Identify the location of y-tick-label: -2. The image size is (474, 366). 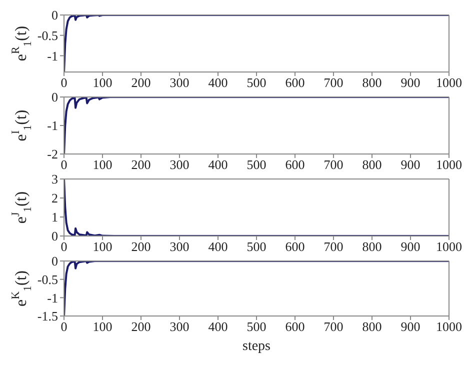
(52, 154).